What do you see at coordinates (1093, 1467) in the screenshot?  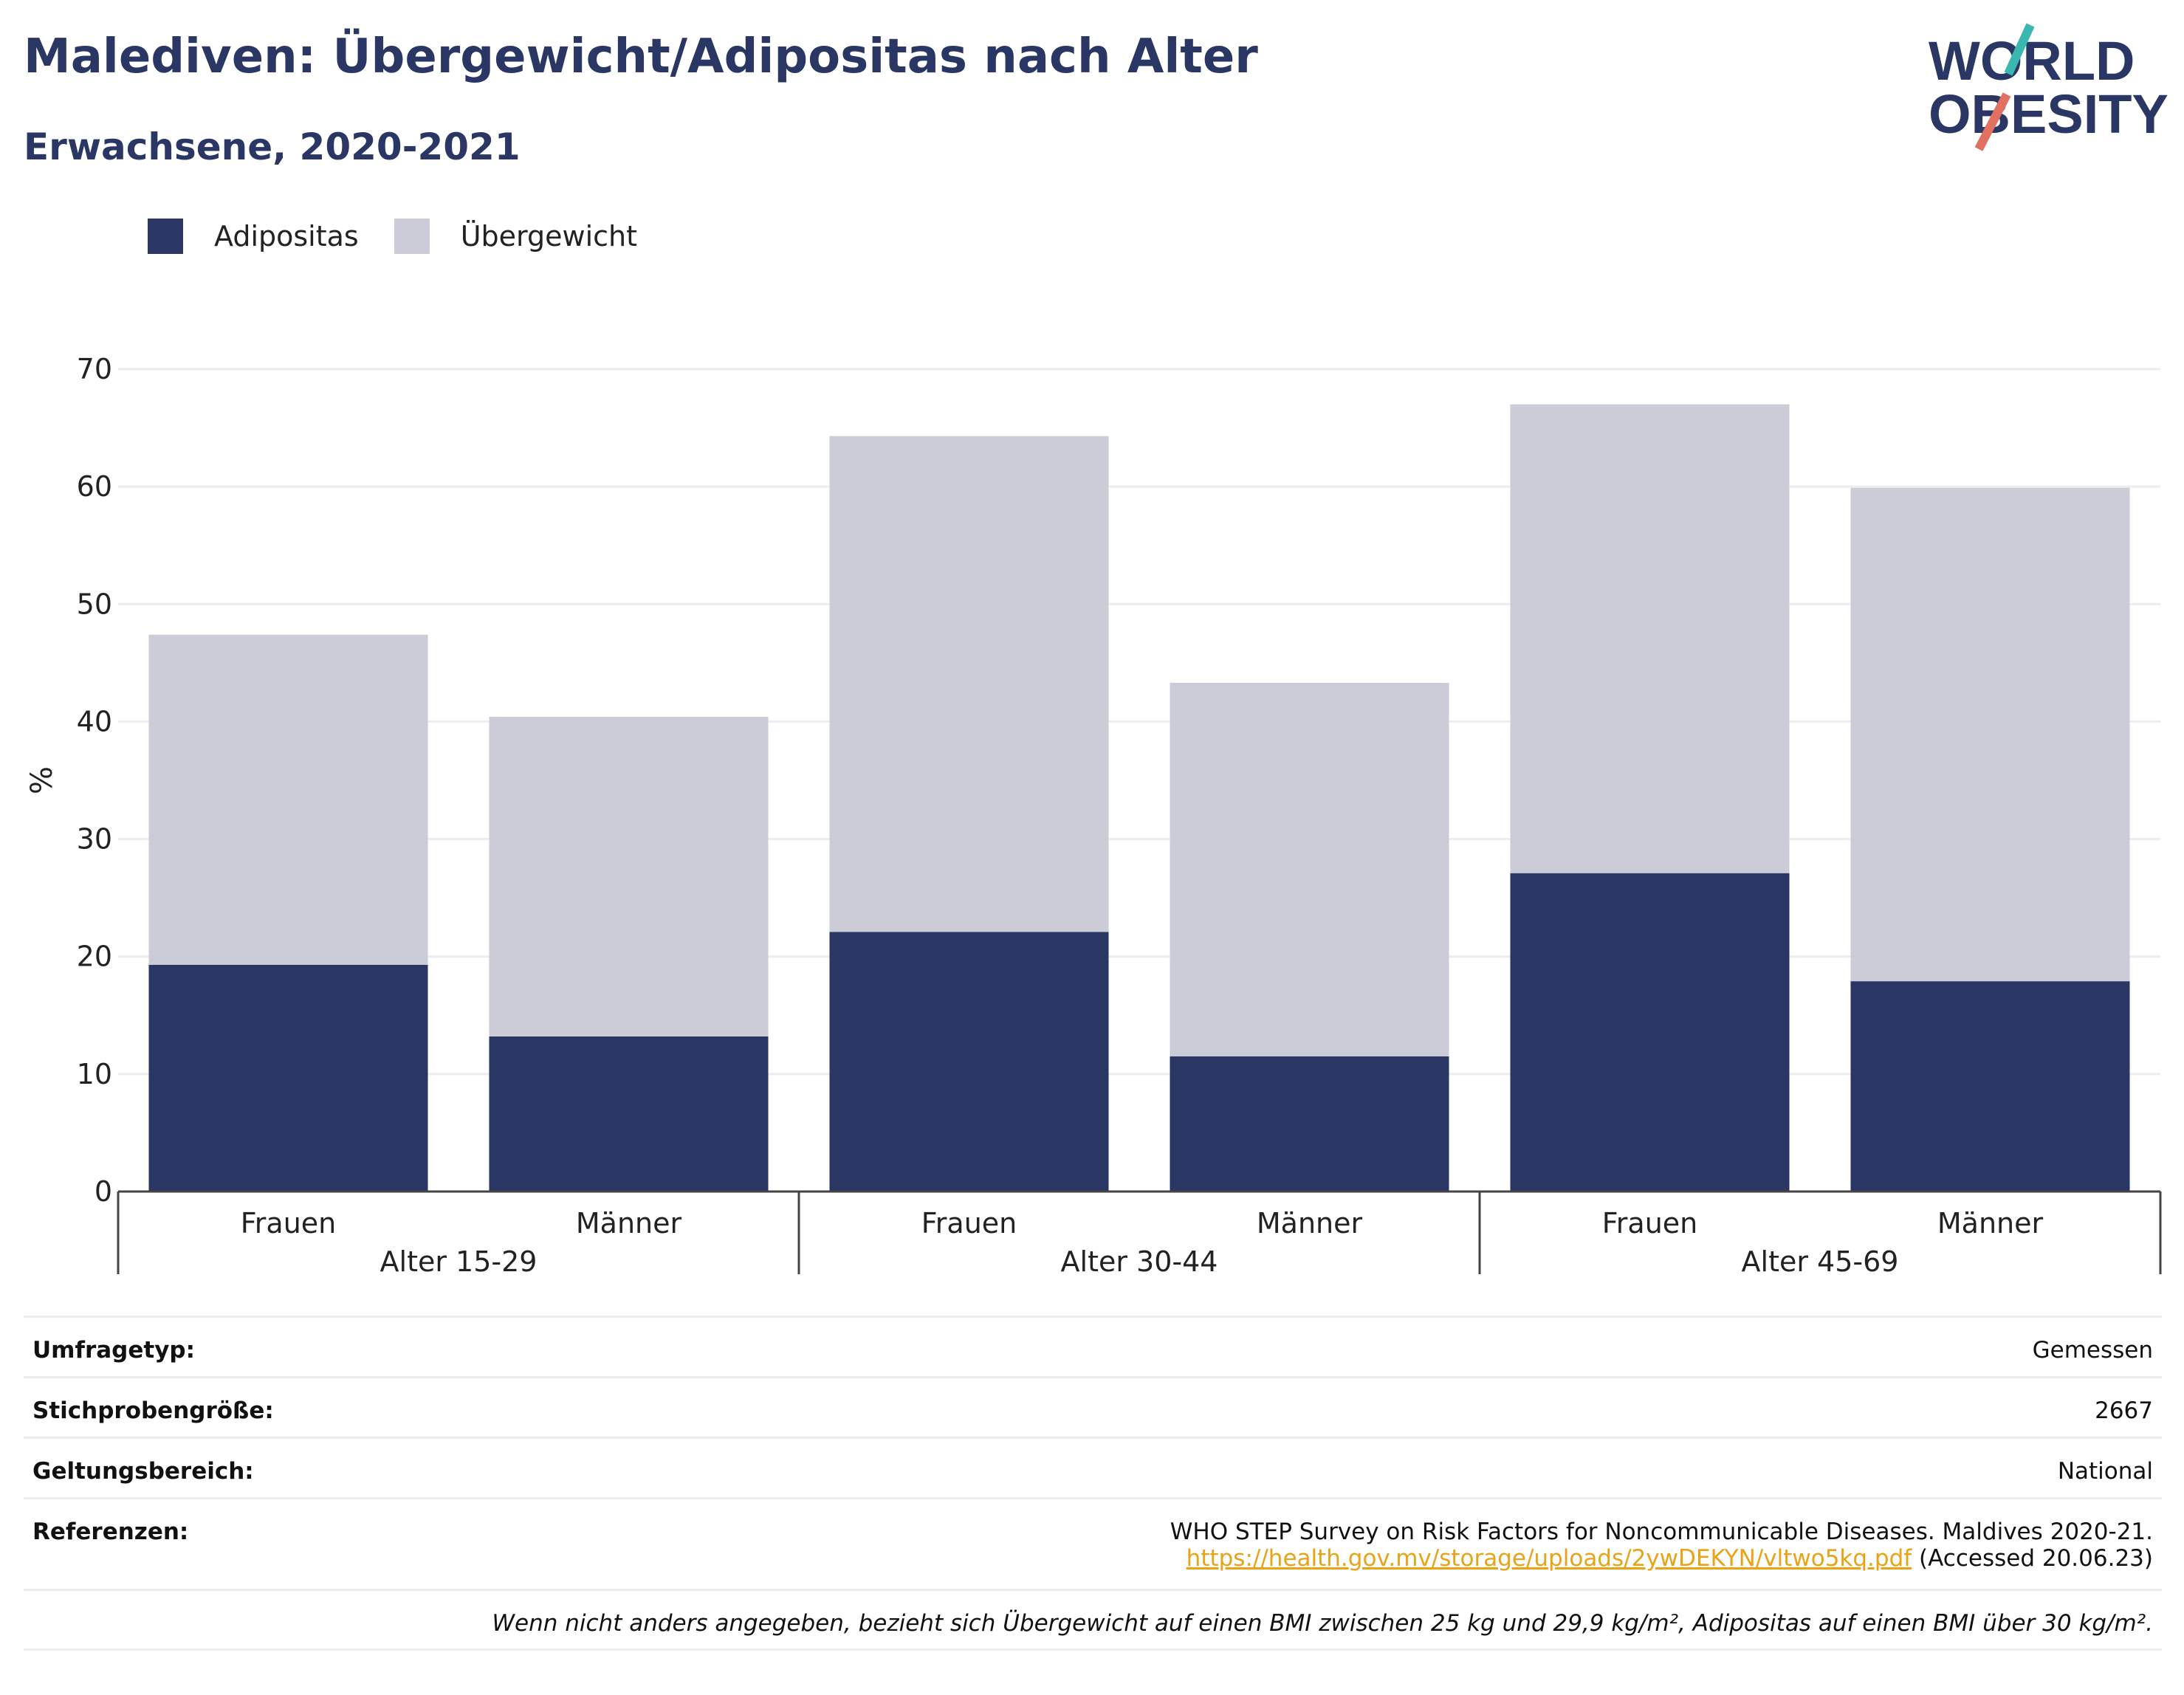 I see `info-row-scope: Geltungsbereich: National` at bounding box center [1093, 1467].